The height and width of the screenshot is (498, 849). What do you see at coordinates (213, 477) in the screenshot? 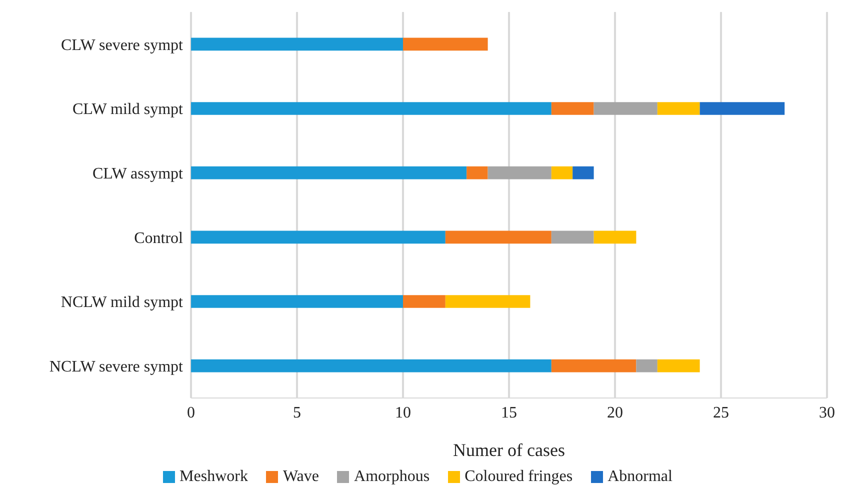
I see `legend-label: Meshwork` at bounding box center [213, 477].